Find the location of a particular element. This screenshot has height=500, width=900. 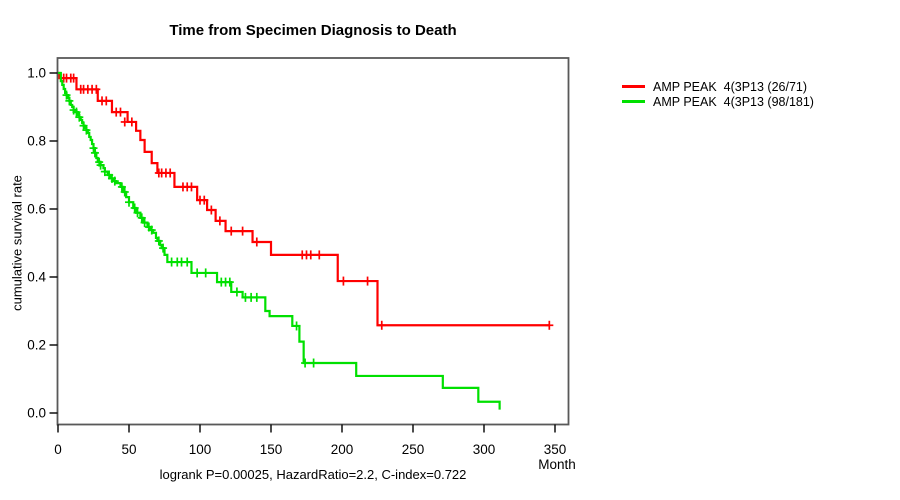

y-axis-label: cumulative survival rate is located at coordinates (17, 243).